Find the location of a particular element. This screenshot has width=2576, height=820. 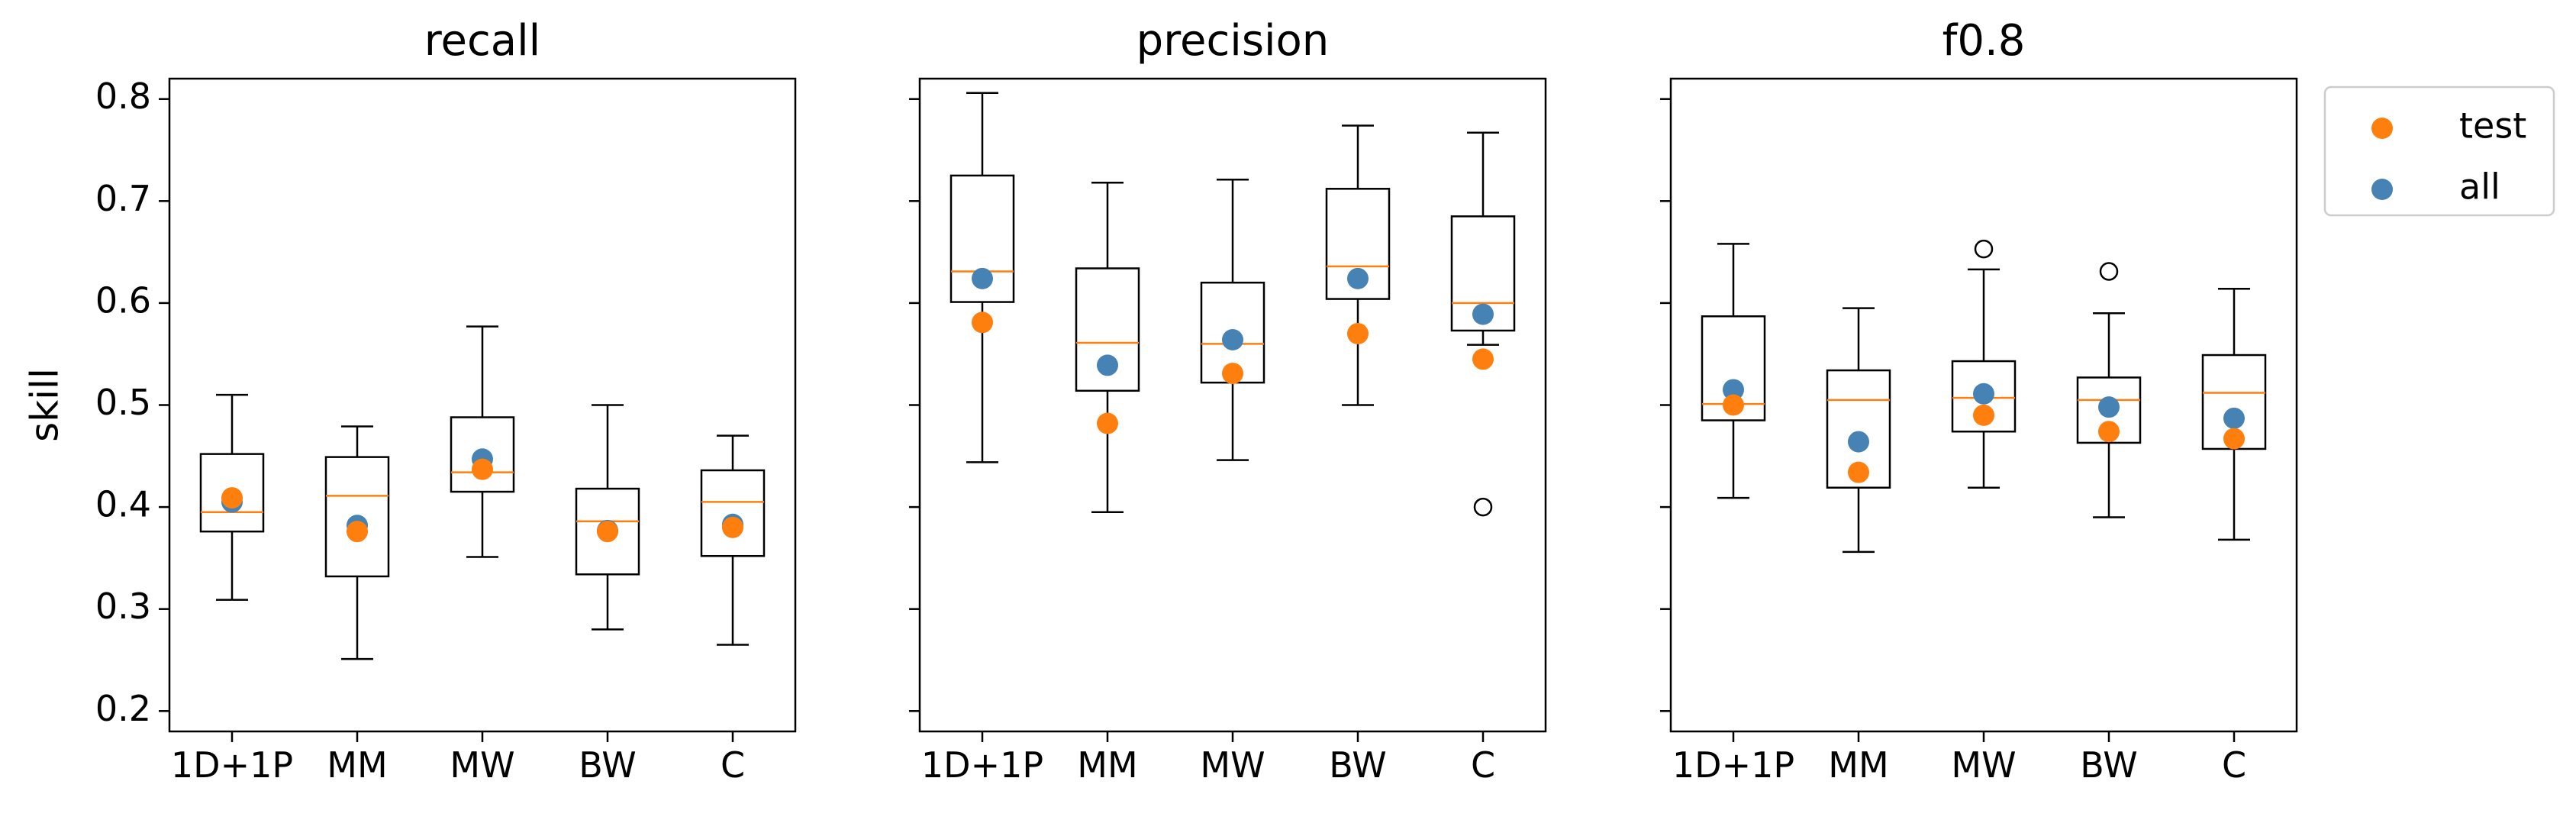

legend-label-all: all is located at coordinates (2480, 187).